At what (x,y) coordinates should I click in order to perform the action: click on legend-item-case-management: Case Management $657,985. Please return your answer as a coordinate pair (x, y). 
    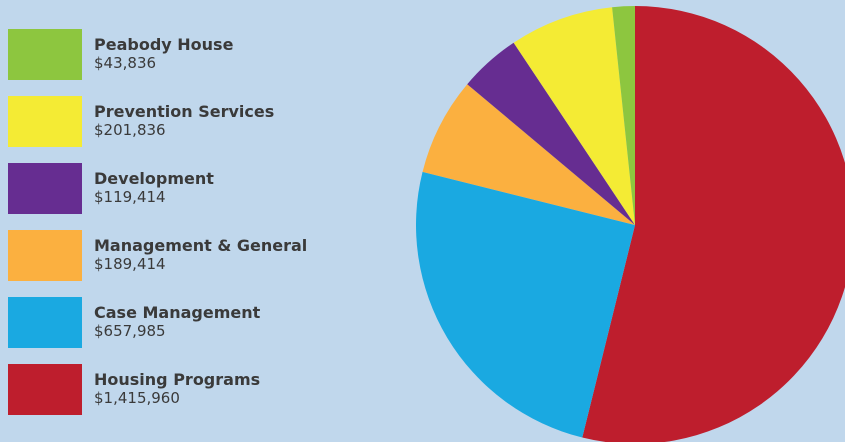
    Looking at the image, I should click on (198, 323).